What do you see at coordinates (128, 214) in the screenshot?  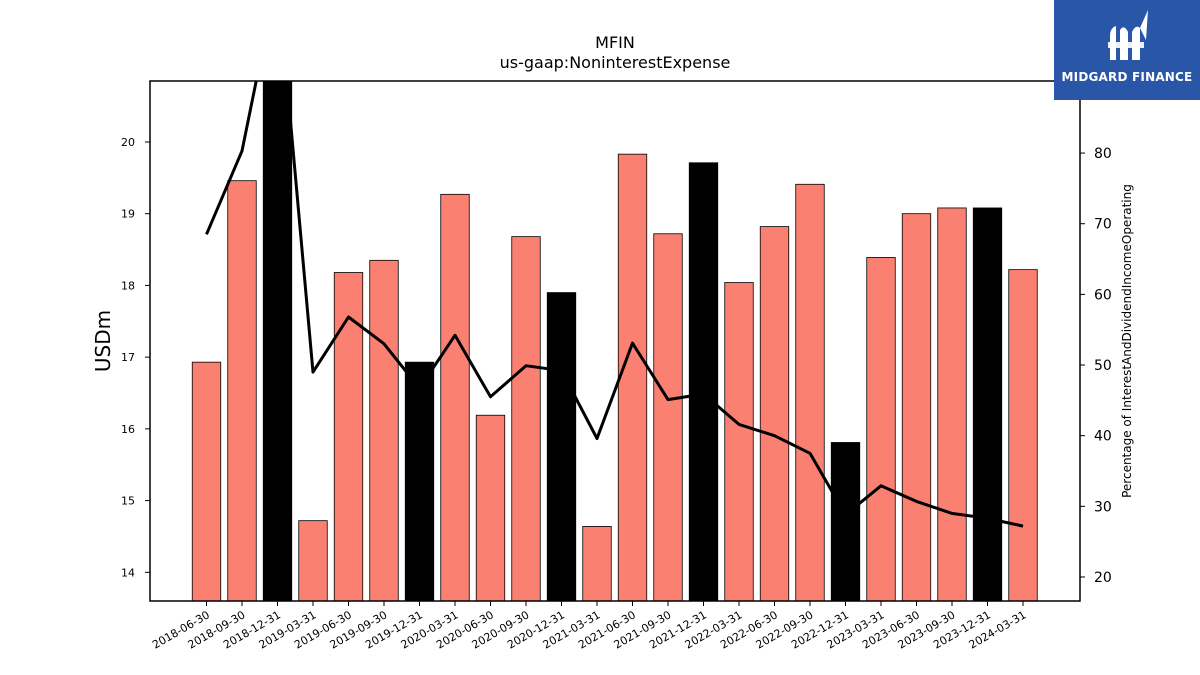 I see `y-tick-label: 19` at bounding box center [128, 214].